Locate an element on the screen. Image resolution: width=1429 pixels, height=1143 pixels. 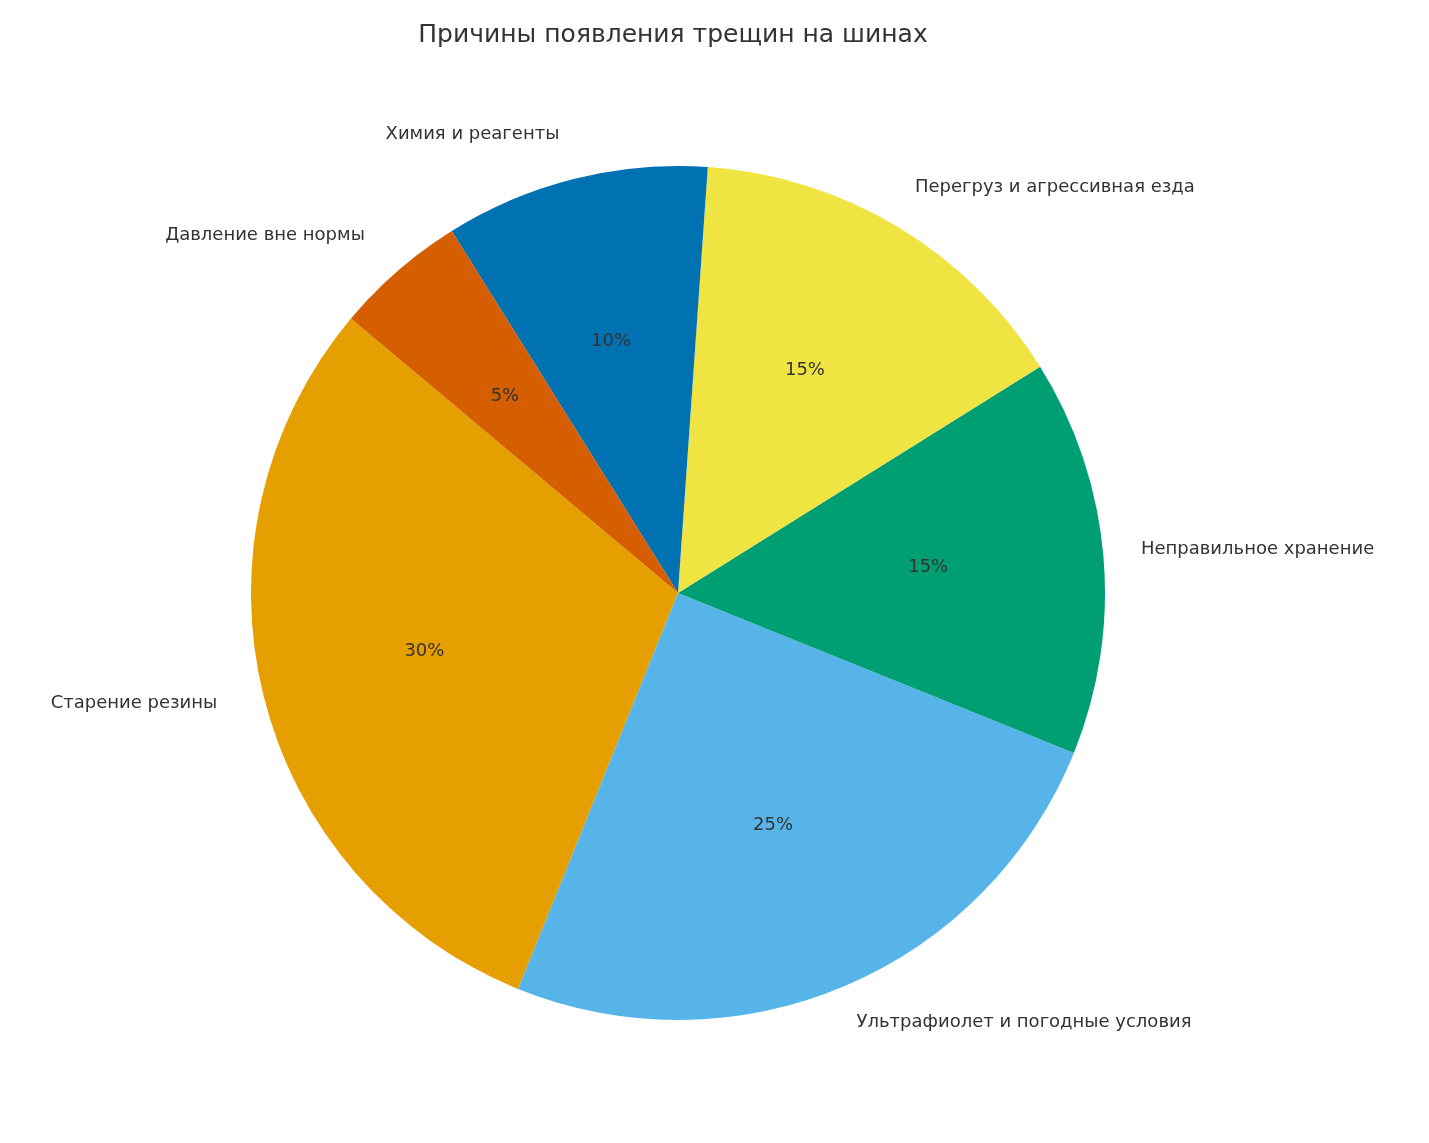
slice-label: Ультрафиолет и погодные условия is located at coordinates (1024, 1020).